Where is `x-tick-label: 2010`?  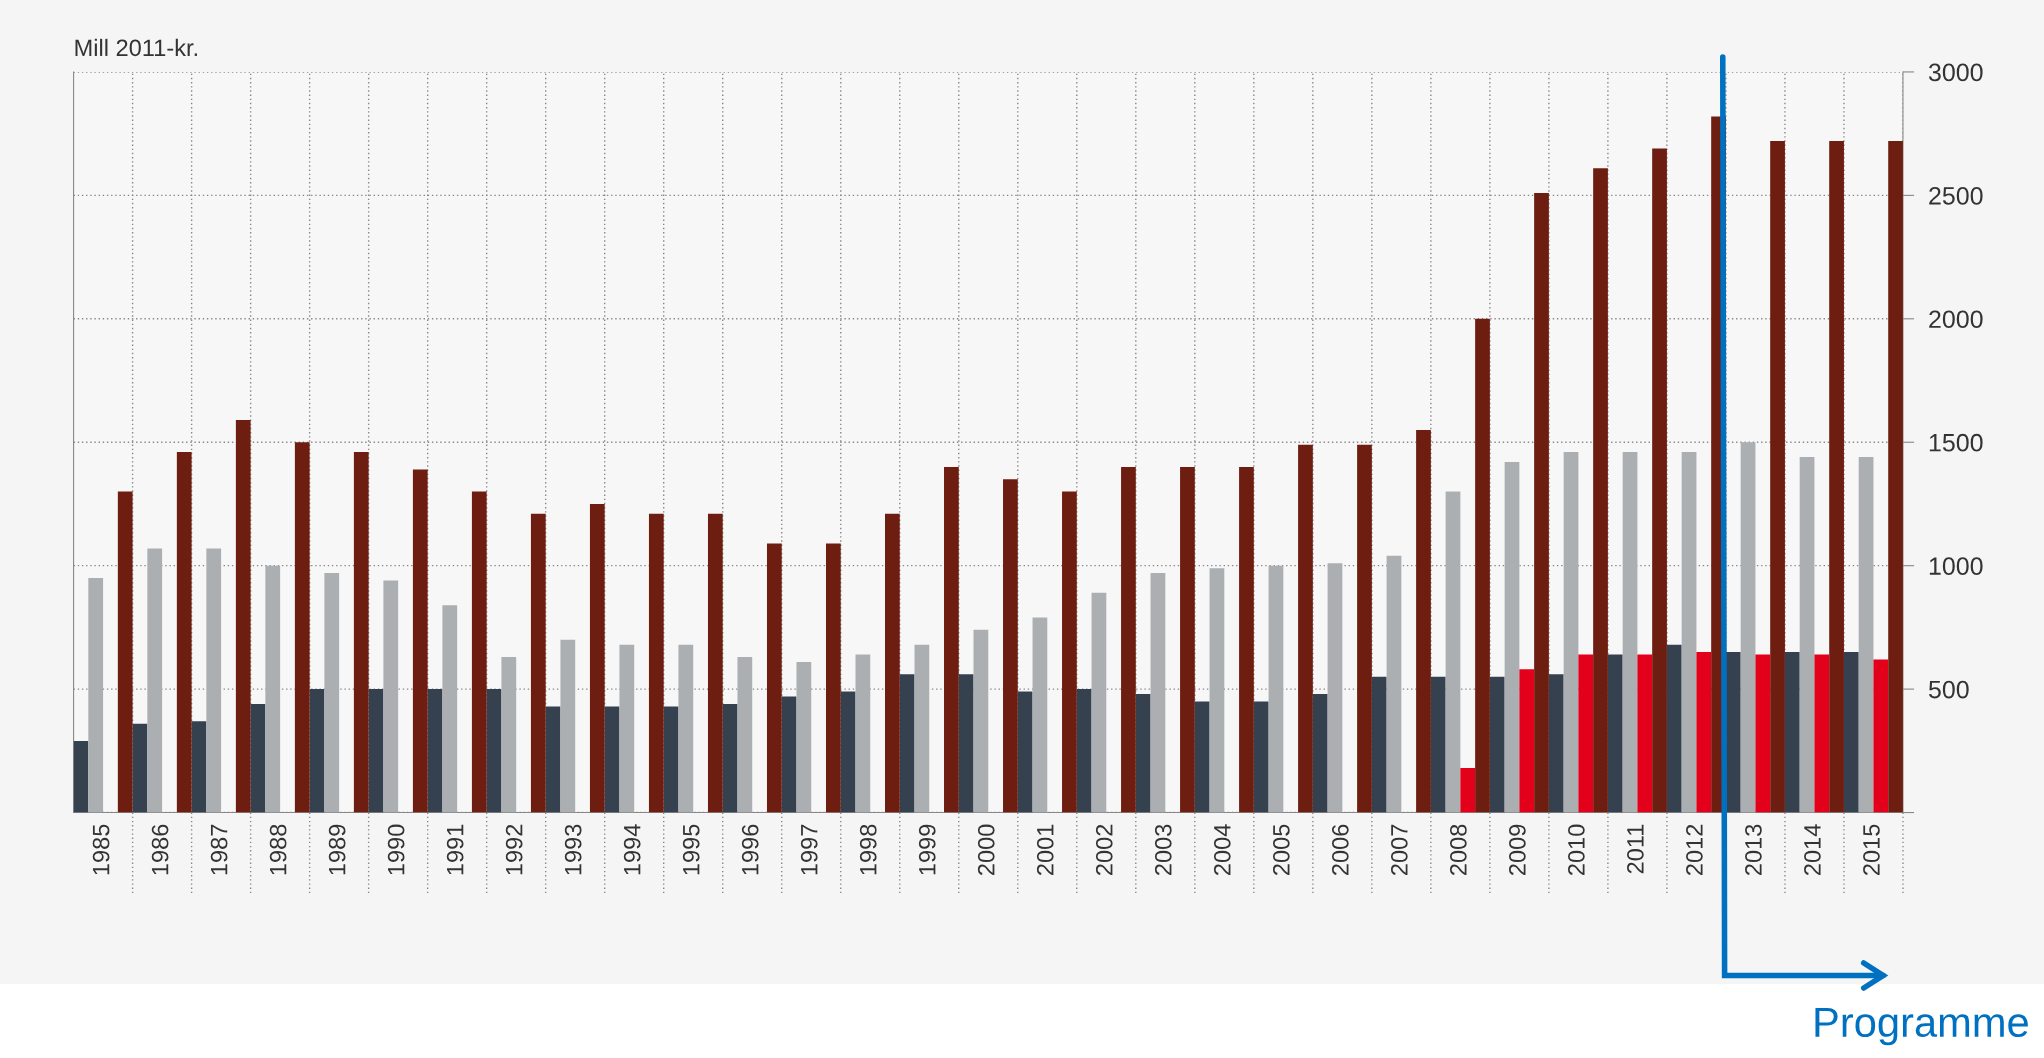 x-tick-label: 2010 is located at coordinates (1576, 849).